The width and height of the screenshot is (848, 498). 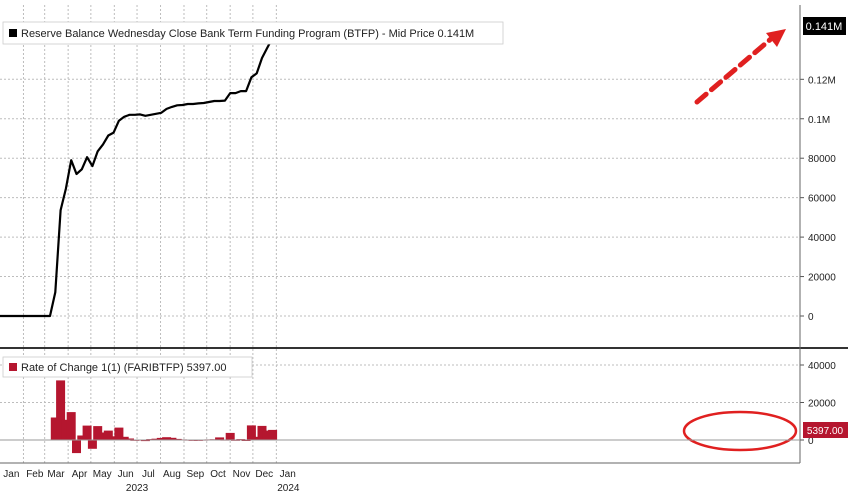 What do you see at coordinates (35, 474) in the screenshot?
I see `x-tick-label: Feb` at bounding box center [35, 474].